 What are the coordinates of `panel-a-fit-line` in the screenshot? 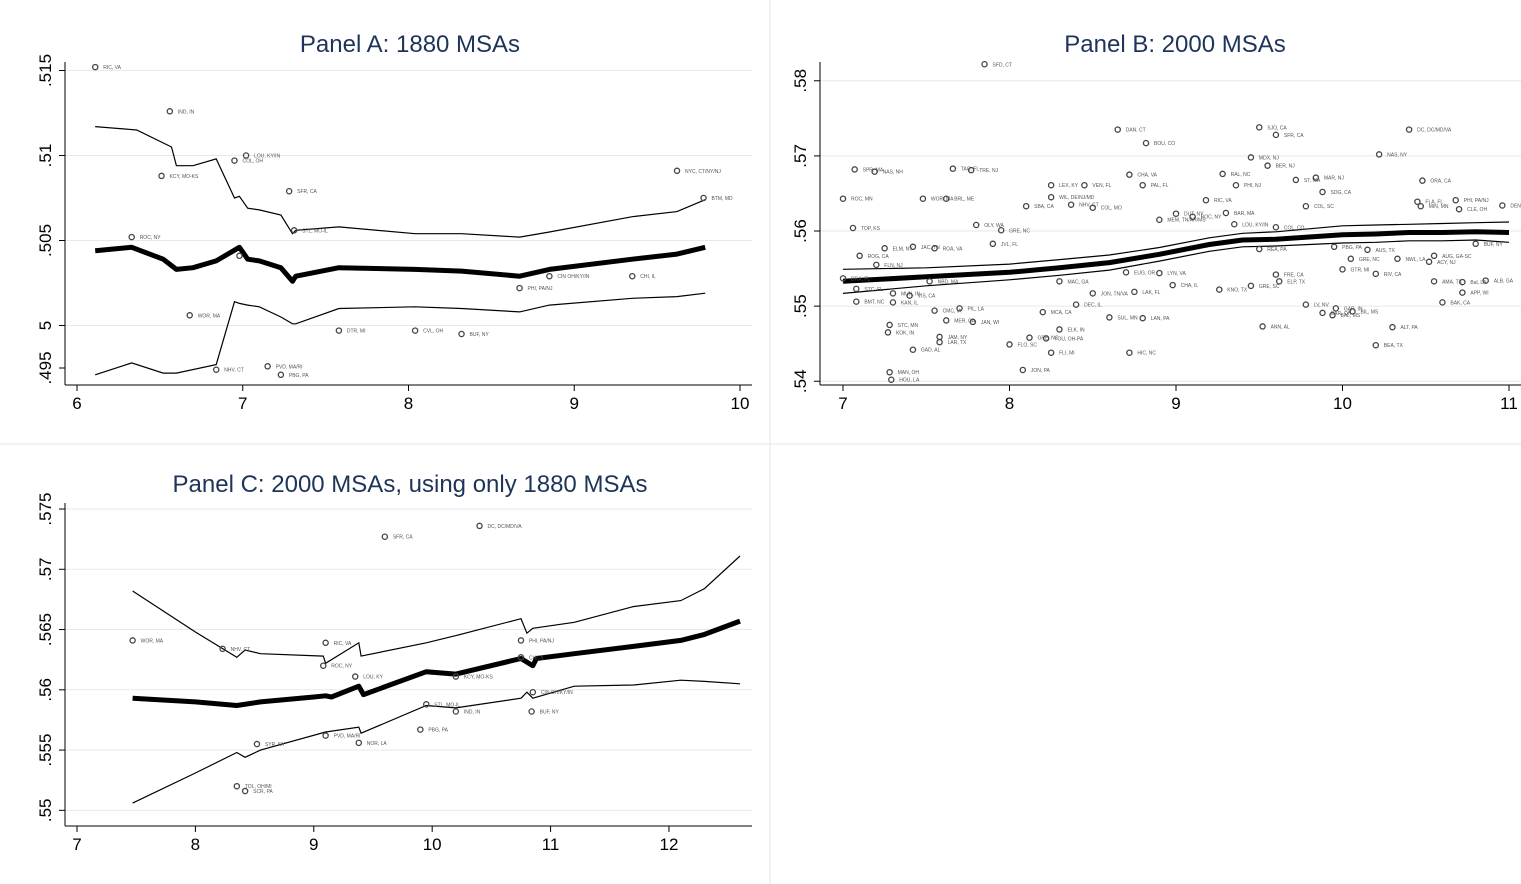 It's located at (400, 264).